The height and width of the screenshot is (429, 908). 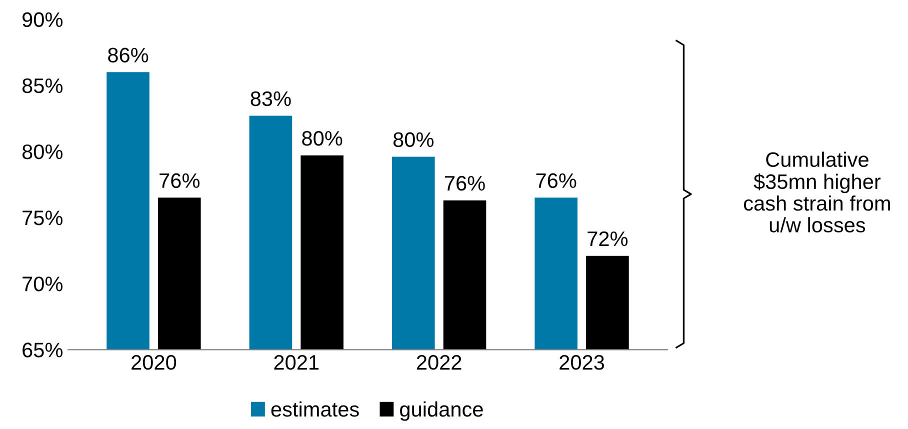 What do you see at coordinates (439, 362) in the screenshot?
I see `x-tick-label: 2022` at bounding box center [439, 362].